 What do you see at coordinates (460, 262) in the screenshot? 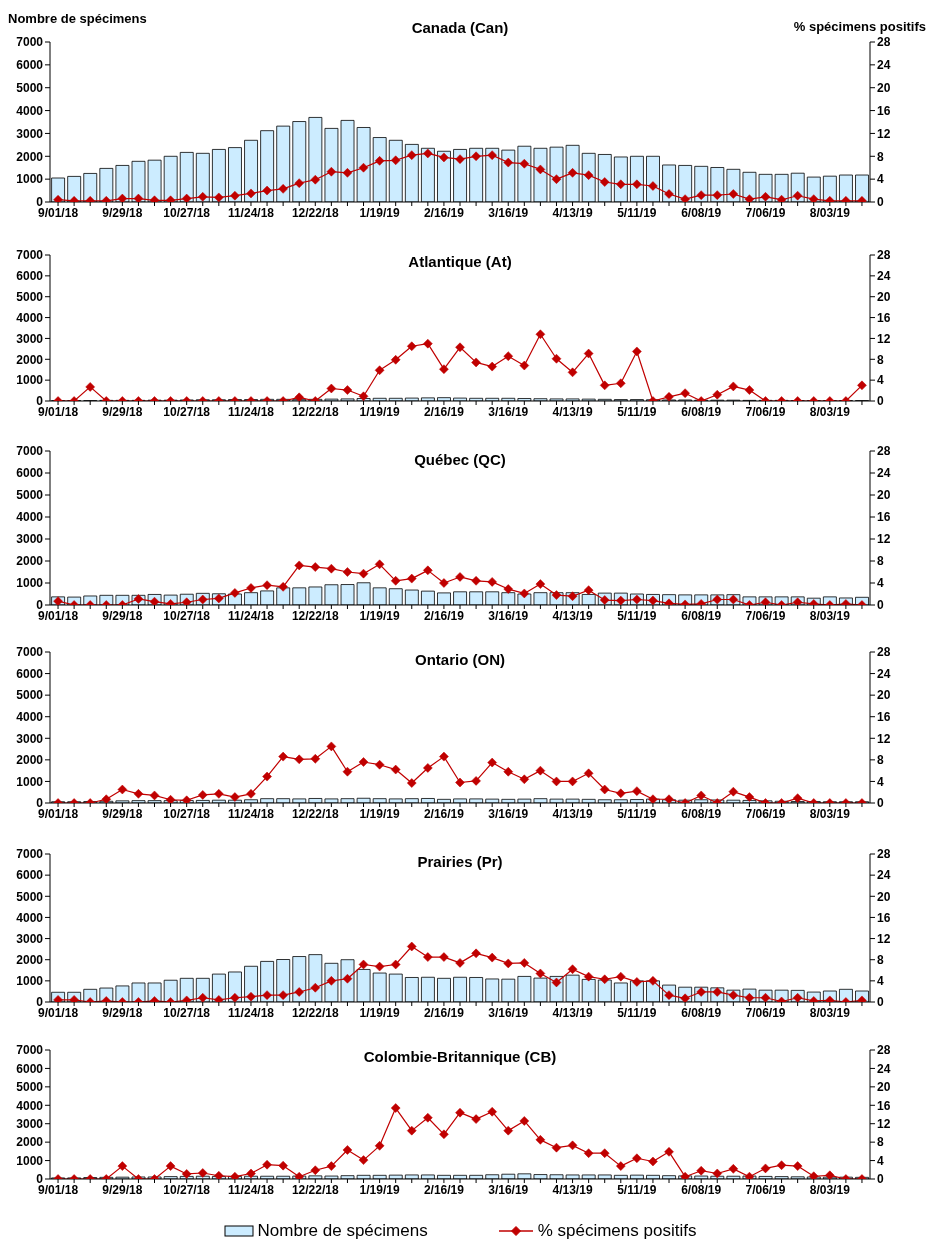
I see `chart-title: Atlantique (At)` at bounding box center [460, 262].